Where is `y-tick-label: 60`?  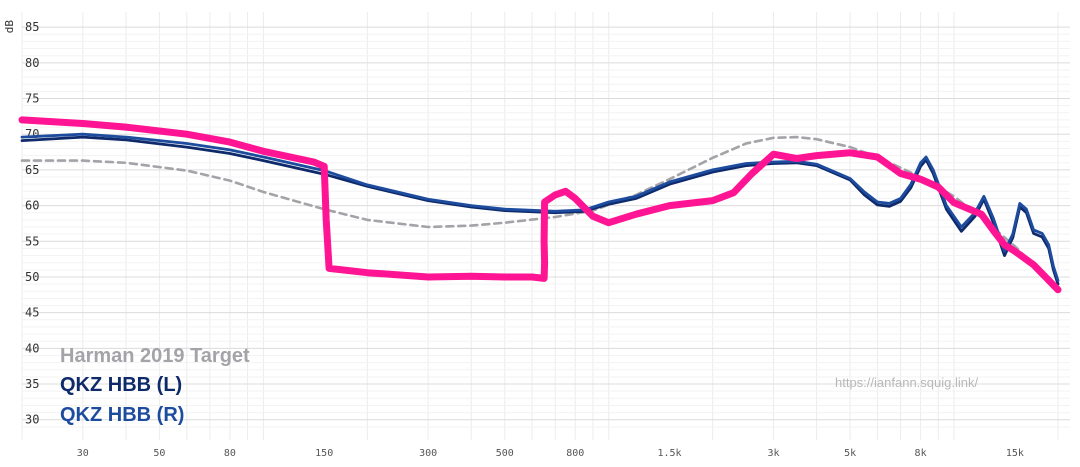
y-tick-label: 60 is located at coordinates (32, 206).